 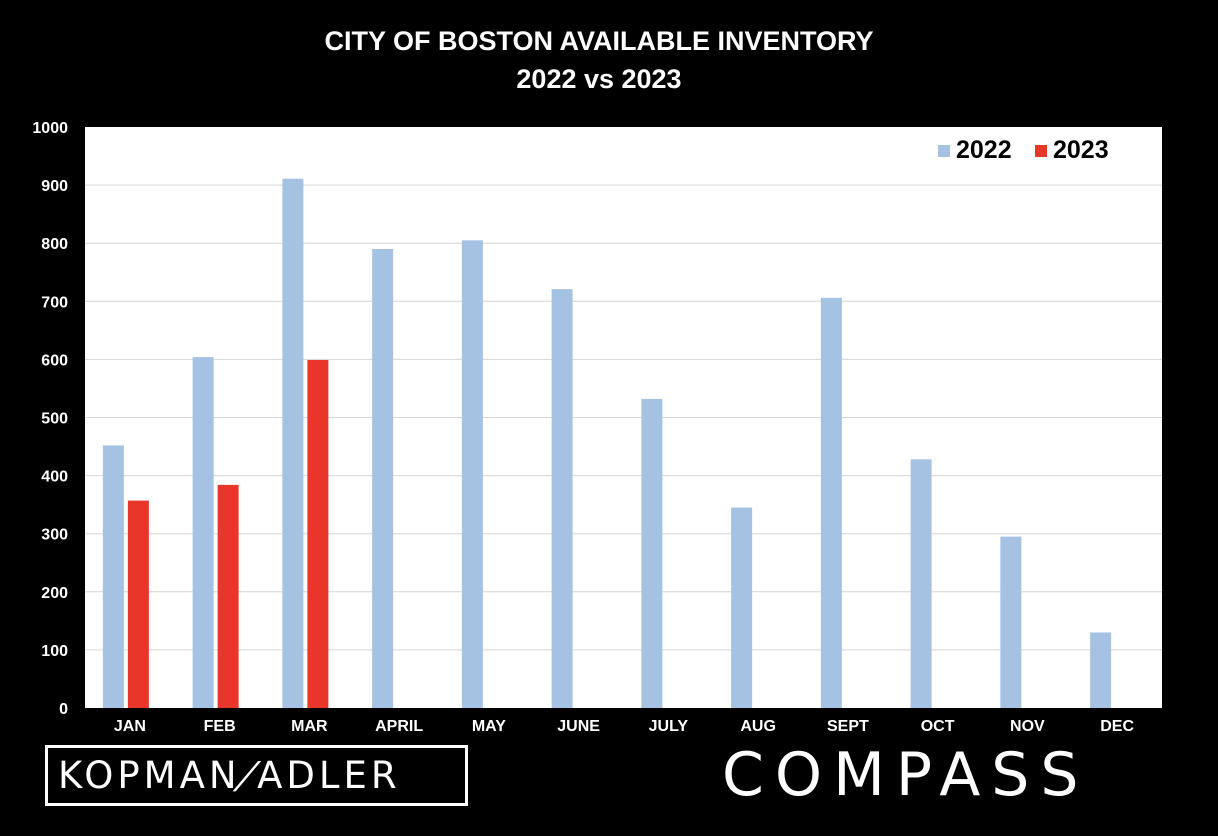 I want to click on y-tick-label: 1000, so click(x=50, y=128).